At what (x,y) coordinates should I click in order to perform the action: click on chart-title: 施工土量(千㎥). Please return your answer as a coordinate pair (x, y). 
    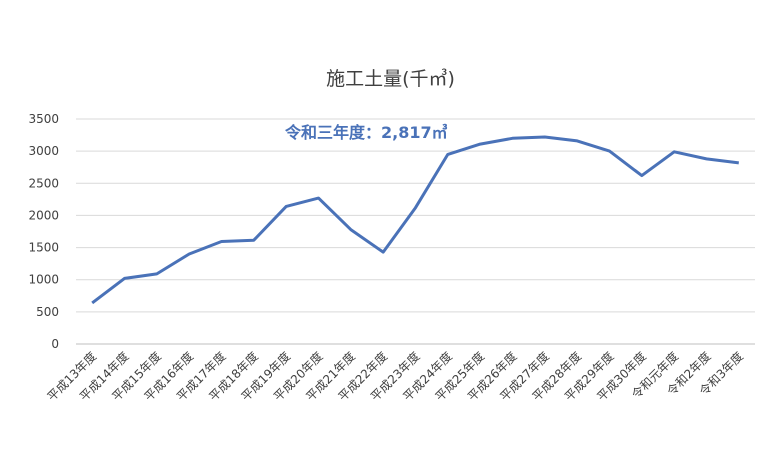
    Looking at the image, I should click on (390, 79).